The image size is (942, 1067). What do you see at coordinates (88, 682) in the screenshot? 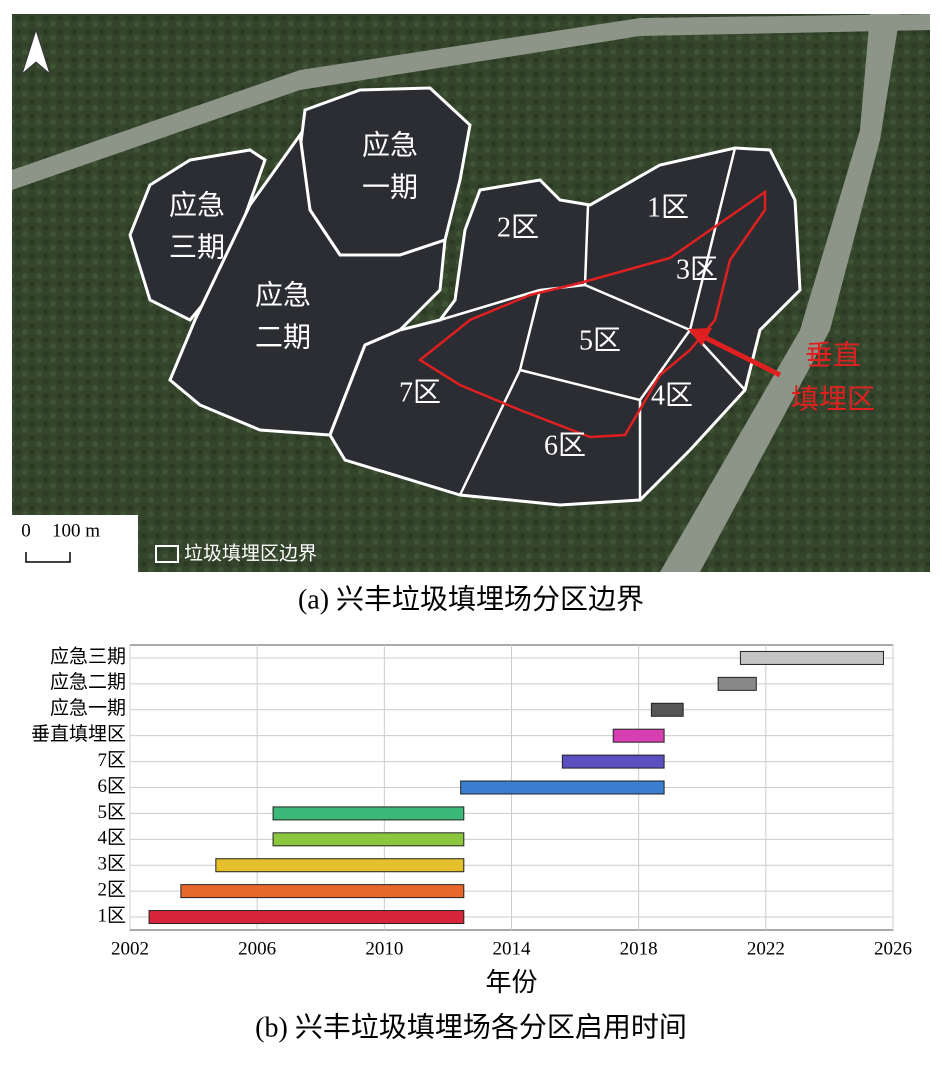
I see `y-tick-label: 应急二期` at bounding box center [88, 682].